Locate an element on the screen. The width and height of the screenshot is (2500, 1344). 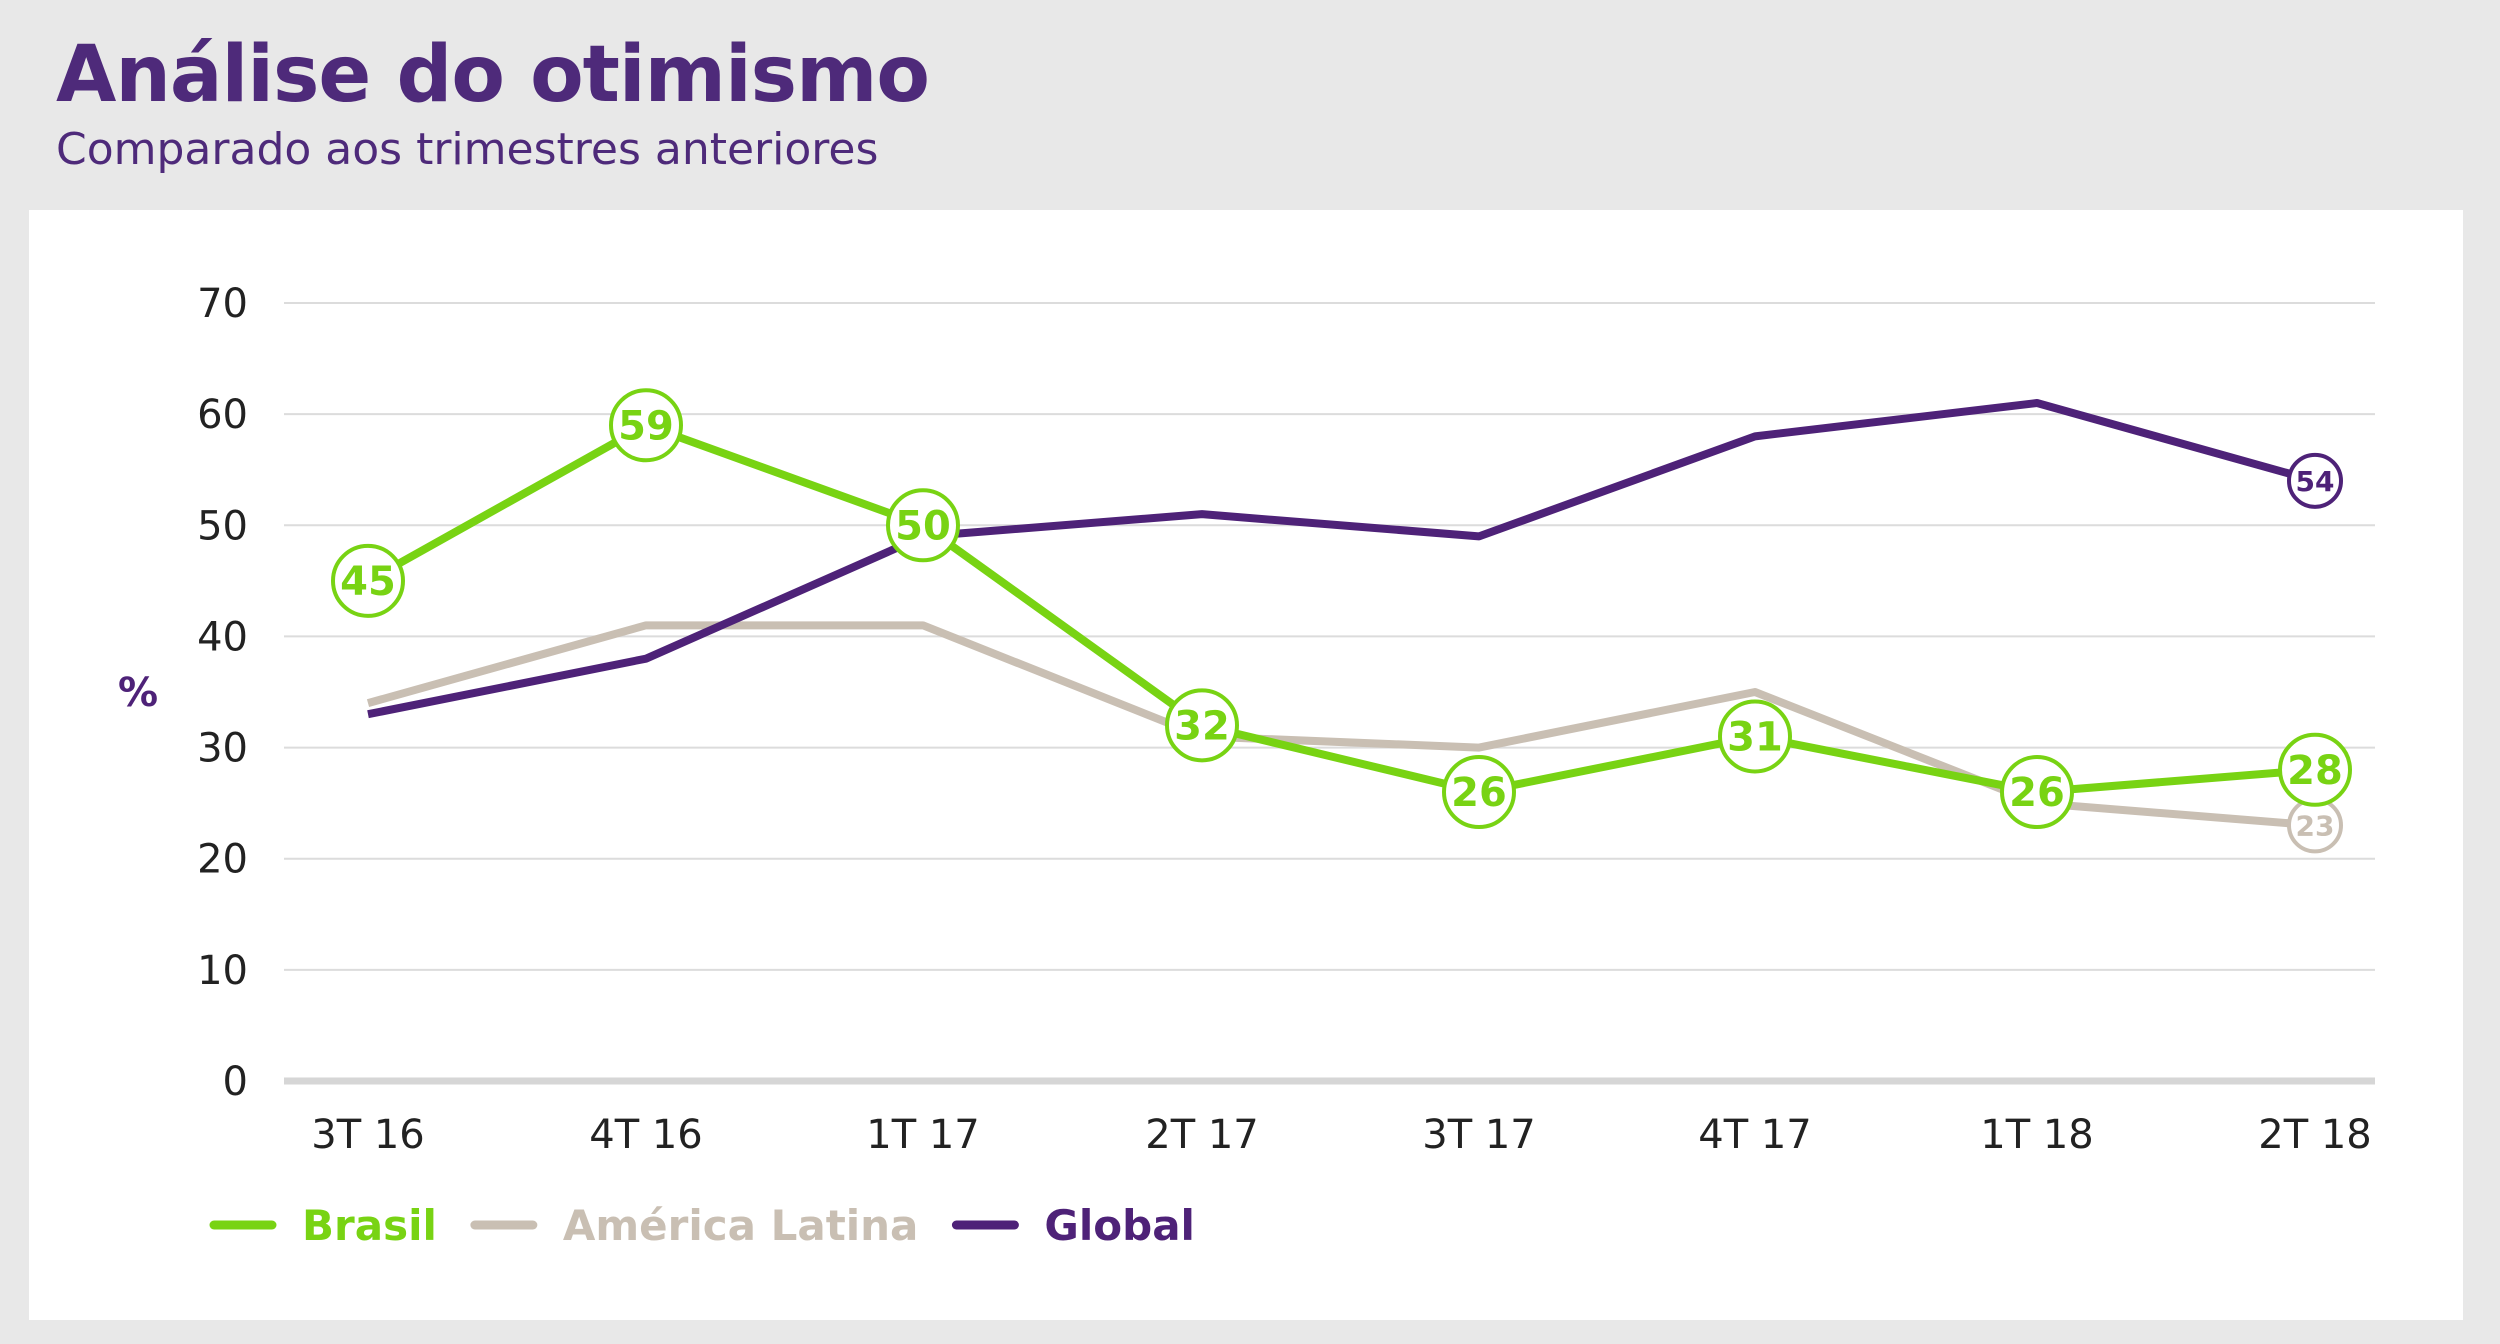
data-label: 45 is located at coordinates (368, 582).